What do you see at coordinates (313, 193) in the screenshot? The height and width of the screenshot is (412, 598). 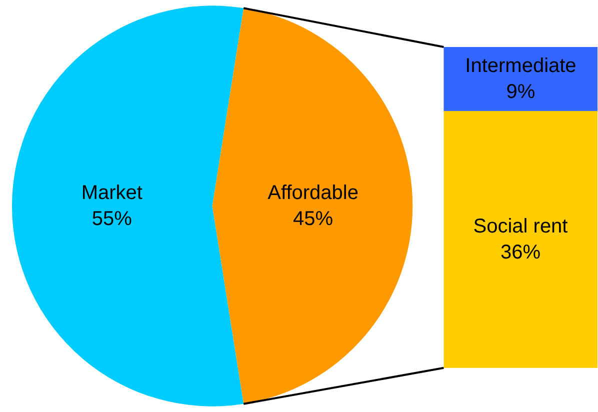 I see `slice-label: Affordable` at bounding box center [313, 193].